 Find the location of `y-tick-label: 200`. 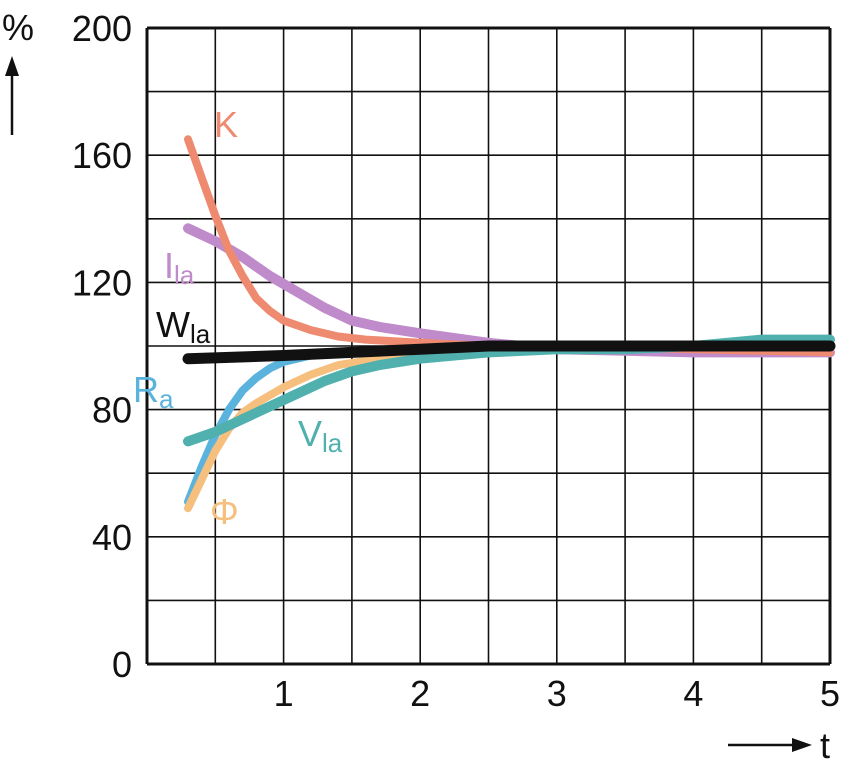

y-tick-label: 200 is located at coordinates (102, 28).